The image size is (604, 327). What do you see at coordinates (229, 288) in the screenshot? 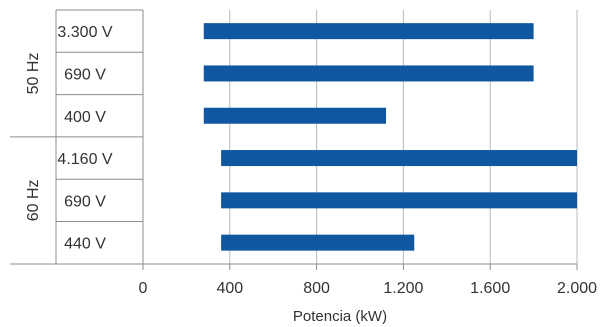
I see `x-tick-label: 400` at bounding box center [229, 288].